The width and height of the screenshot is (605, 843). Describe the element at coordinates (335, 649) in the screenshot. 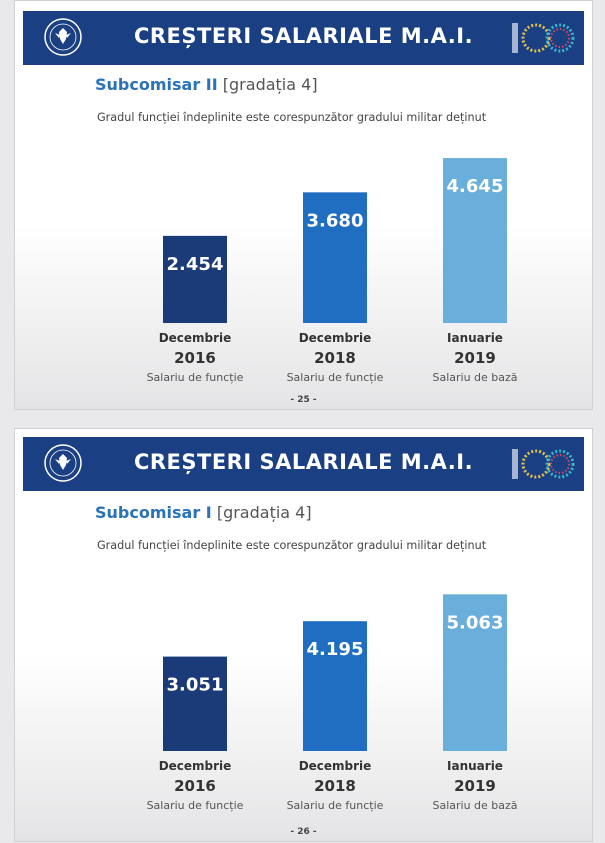

I see `bar-value-label: 4.195` at that location.